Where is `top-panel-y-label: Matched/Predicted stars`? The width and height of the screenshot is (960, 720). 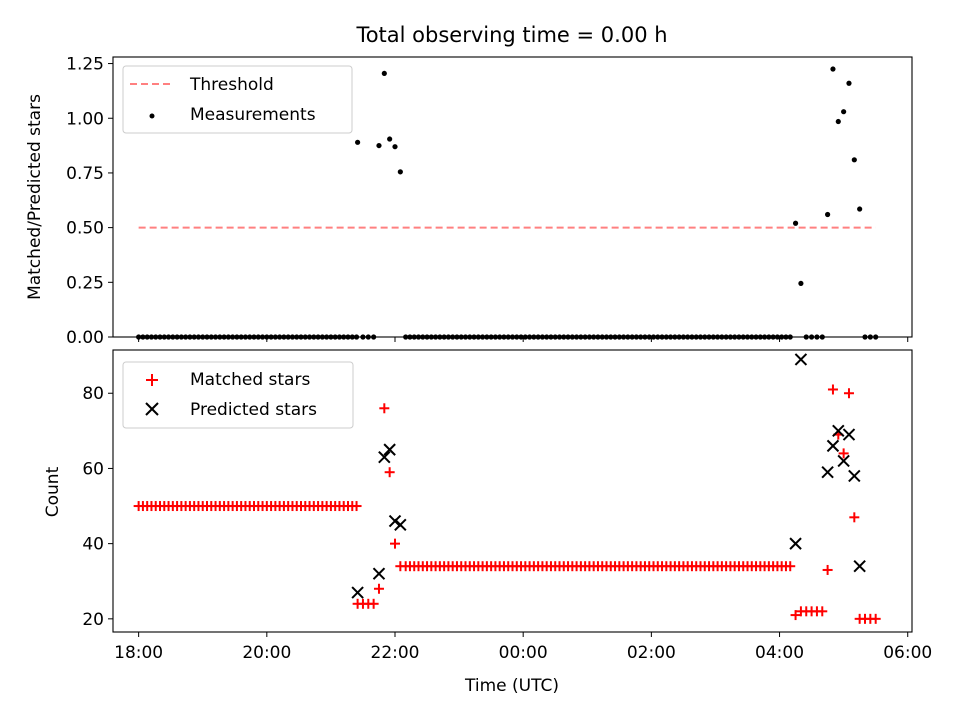
top-panel-y-label: Matched/Predicted stars is located at coordinates (35, 197).